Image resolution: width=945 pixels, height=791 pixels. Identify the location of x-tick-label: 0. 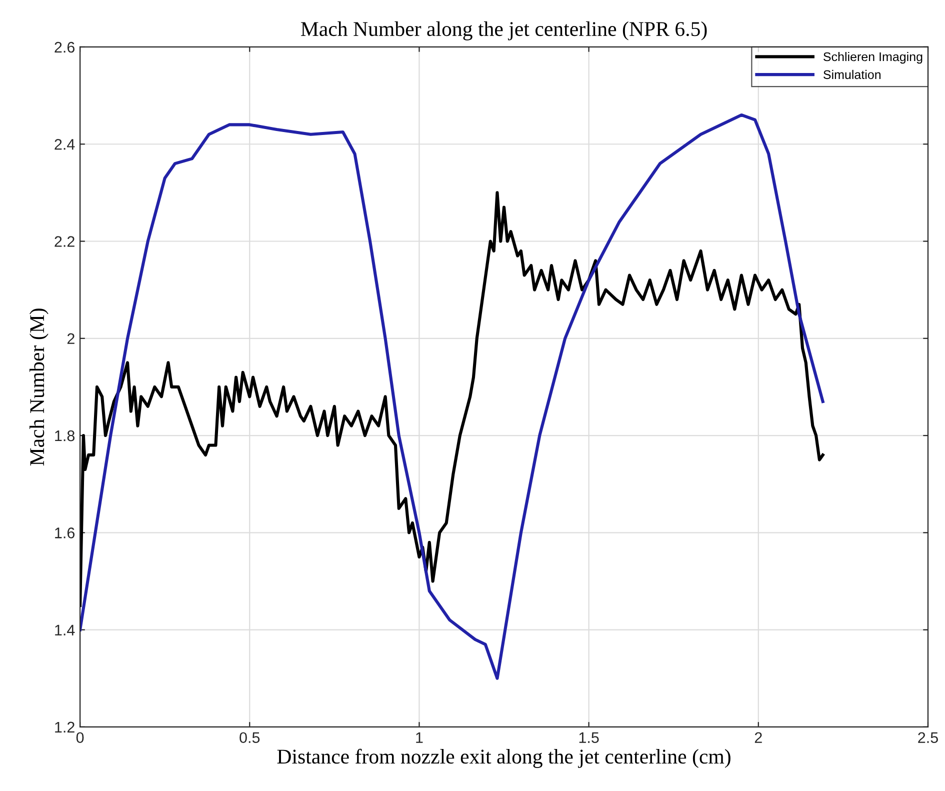
(80, 738).